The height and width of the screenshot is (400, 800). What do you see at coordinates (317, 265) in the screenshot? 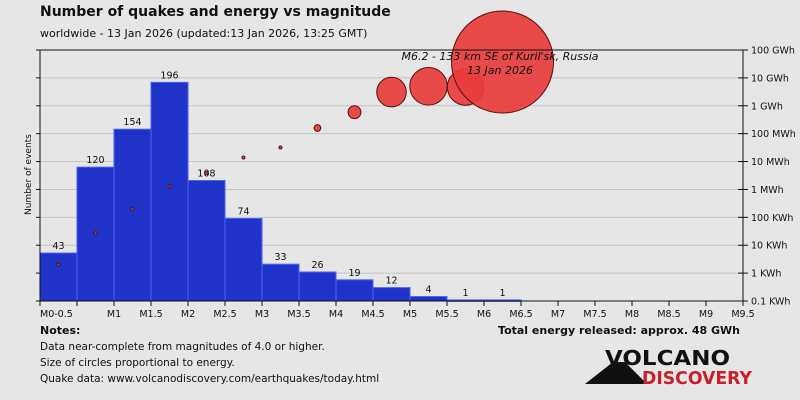
I see `bar-count-label: 26` at bounding box center [317, 265].